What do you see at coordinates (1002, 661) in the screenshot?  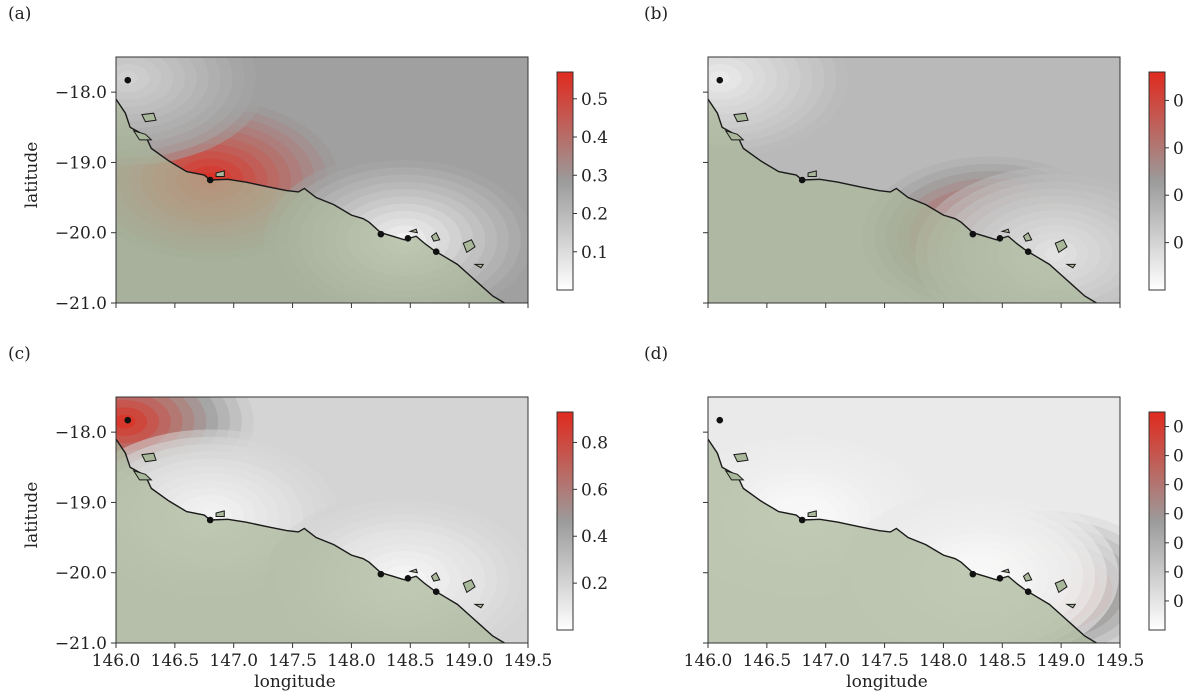 I see `x-tick-label: 148.5` at bounding box center [1002, 661].